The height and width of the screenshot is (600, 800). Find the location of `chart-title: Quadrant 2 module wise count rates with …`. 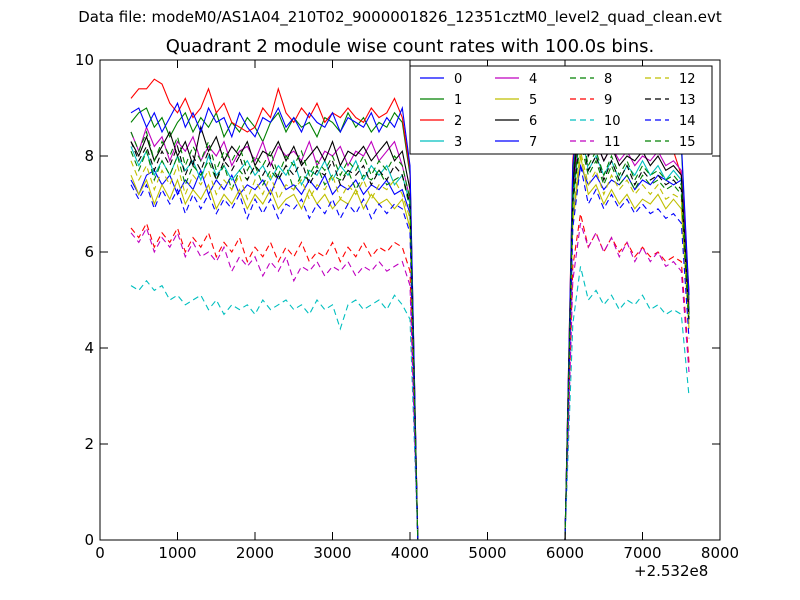

chart-title: Quadrant 2 module wise count rates with … is located at coordinates (410, 46).